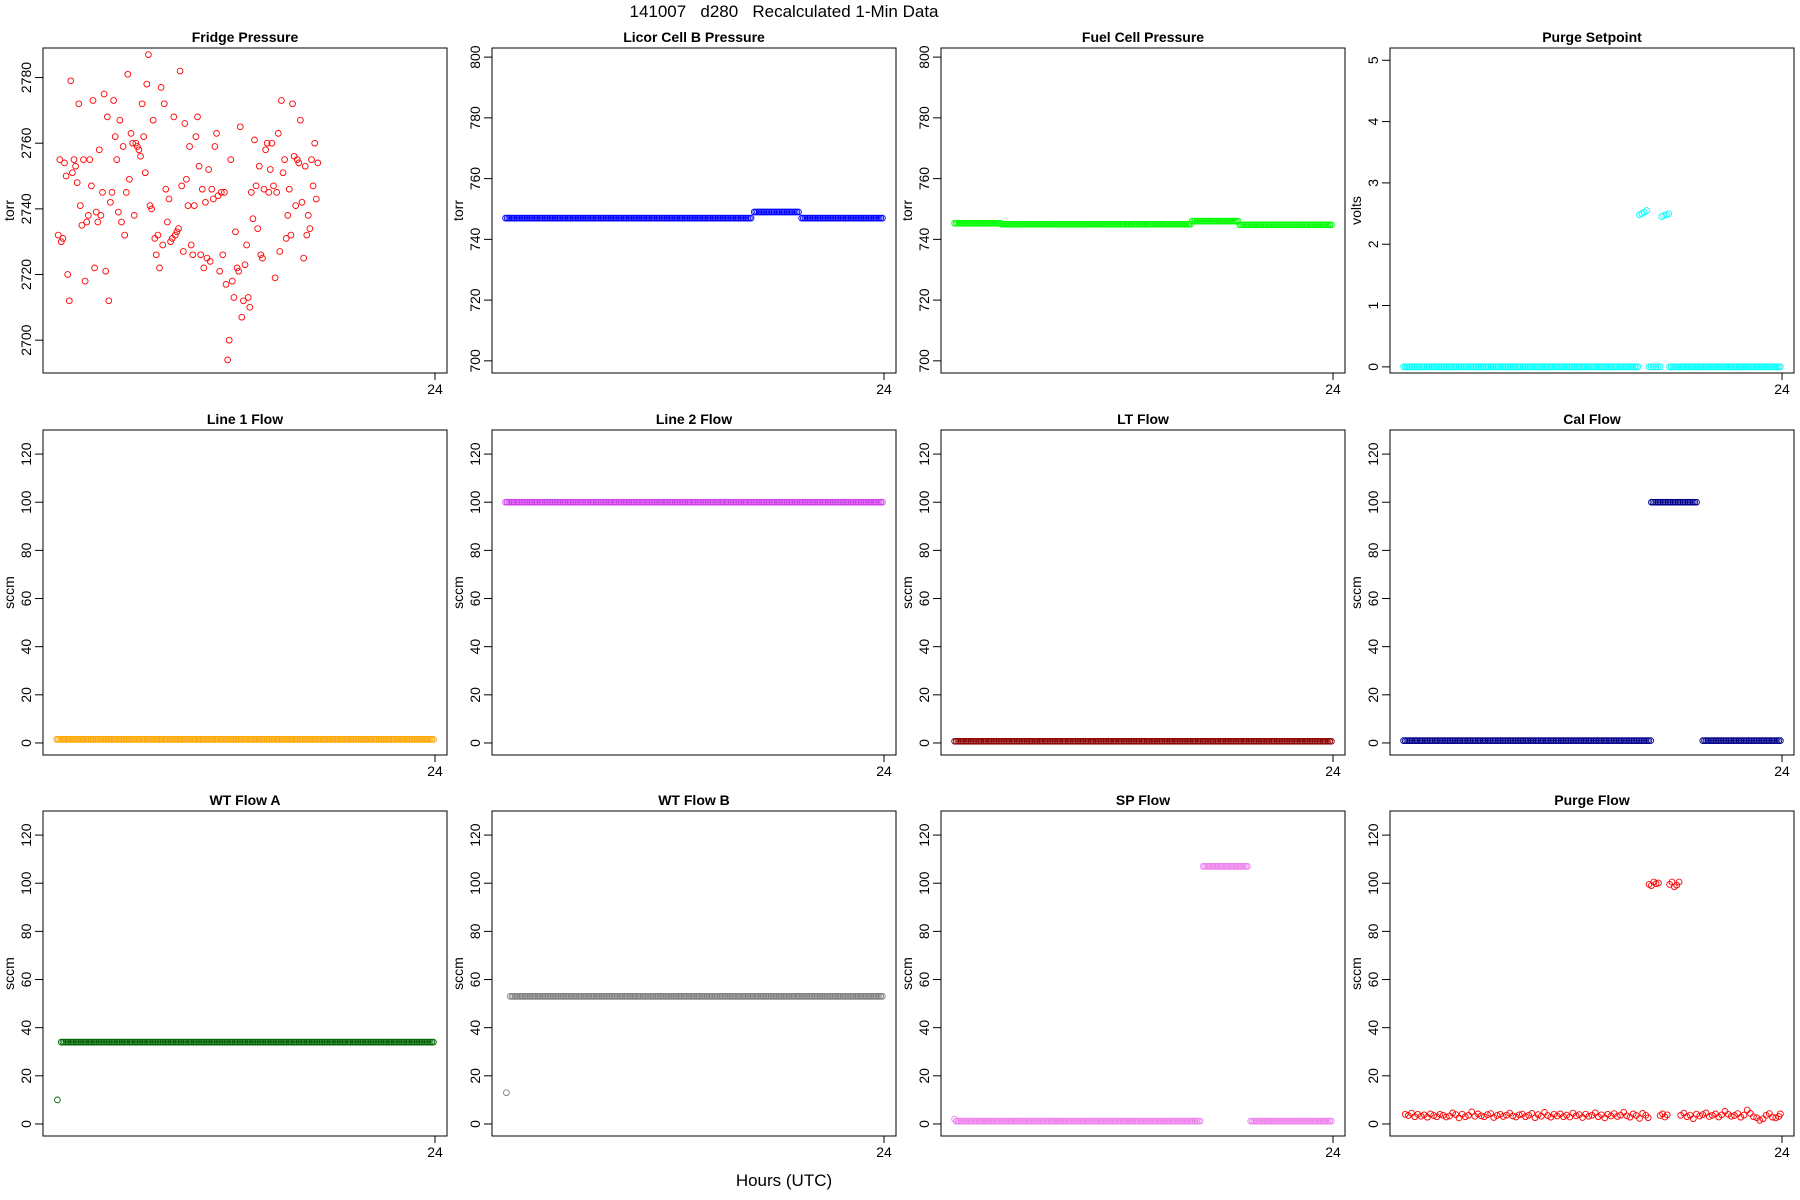 The image size is (1800, 1200). I want to click on y-tick-label: 780, so click(475, 118).